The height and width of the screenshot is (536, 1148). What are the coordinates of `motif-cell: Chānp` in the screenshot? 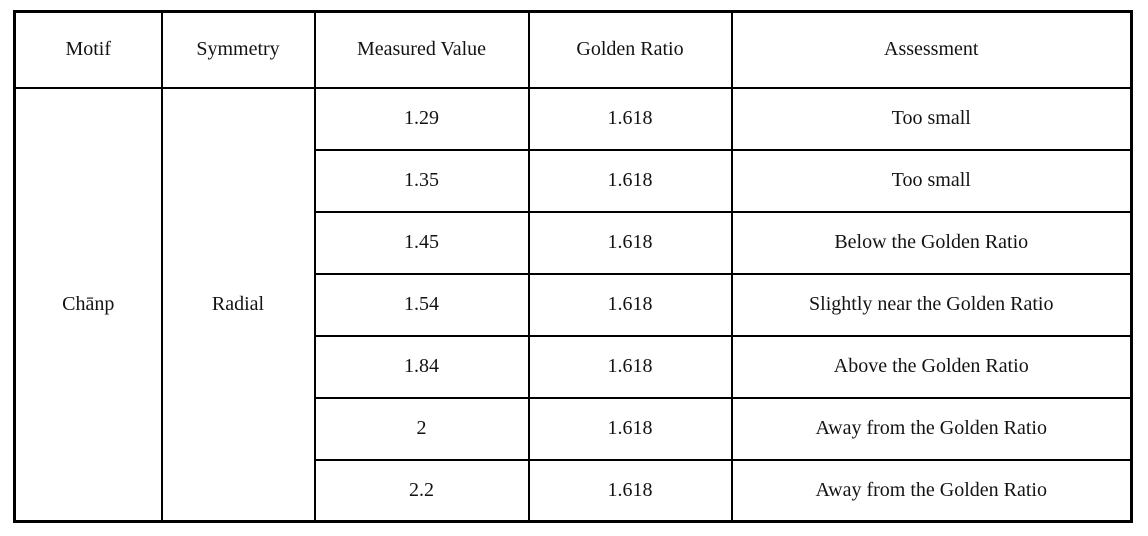 It's located at (88, 304).